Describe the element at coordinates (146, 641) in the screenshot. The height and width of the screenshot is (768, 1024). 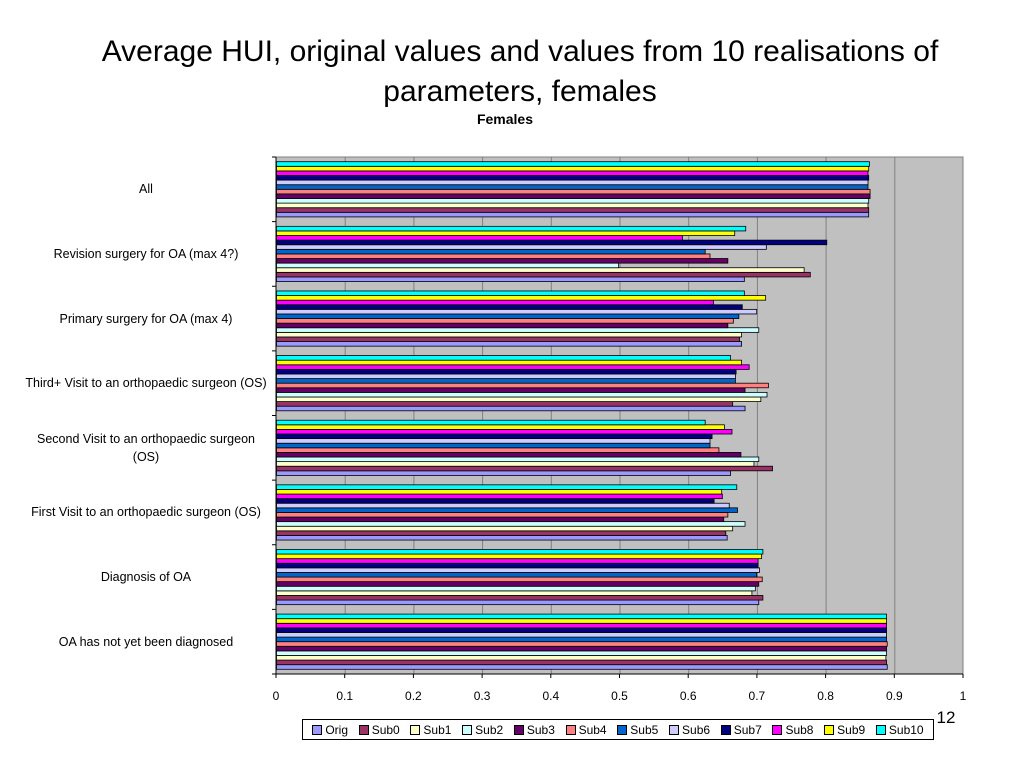
I see `category-label: OA has not yet been diagnosed` at that location.